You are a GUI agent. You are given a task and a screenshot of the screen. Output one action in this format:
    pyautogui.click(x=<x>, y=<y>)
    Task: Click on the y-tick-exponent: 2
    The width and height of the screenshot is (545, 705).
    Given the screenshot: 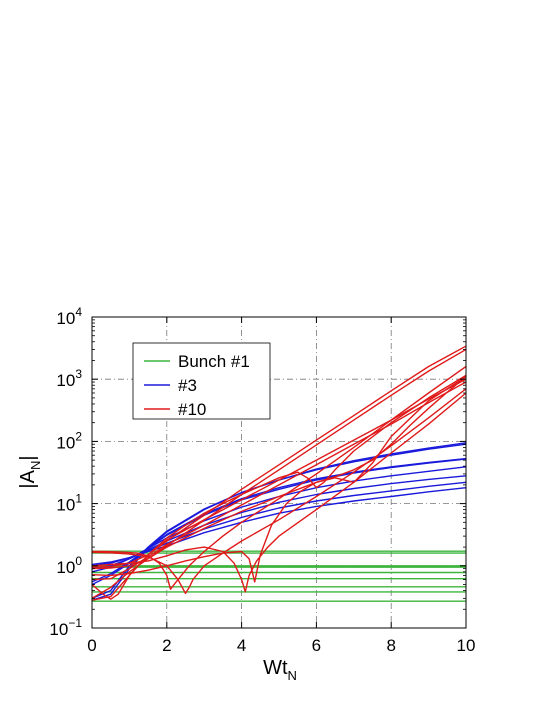 What is the action you would take?
    pyautogui.click(x=78, y=436)
    